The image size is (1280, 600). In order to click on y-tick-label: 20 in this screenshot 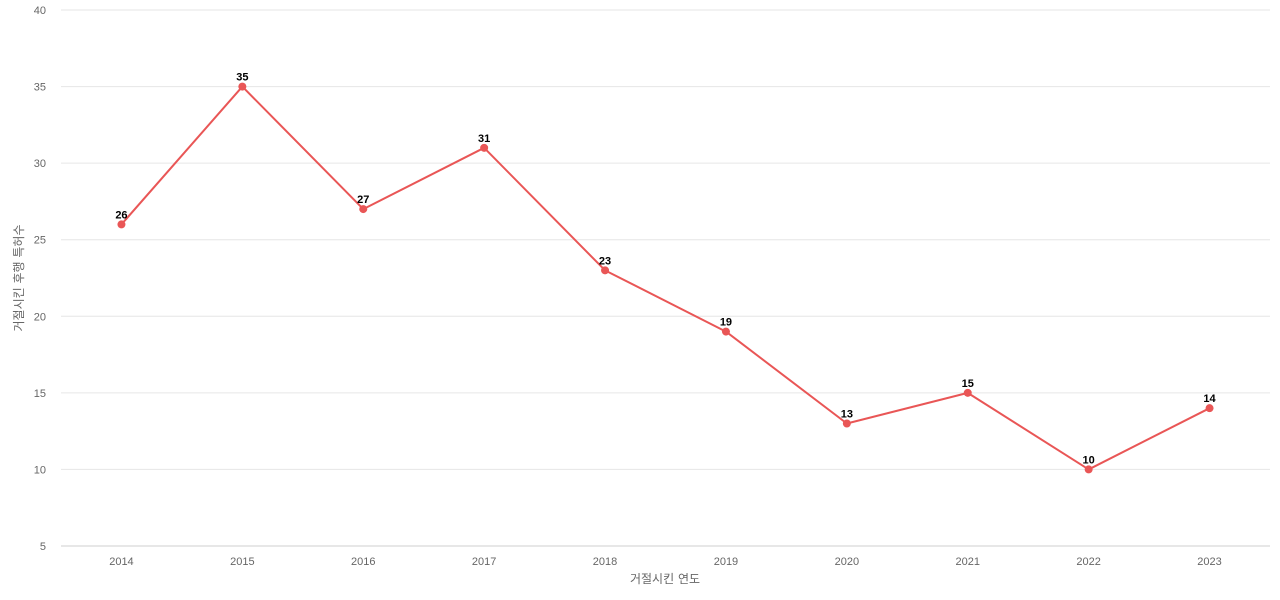, I will do `click(40, 317)`.